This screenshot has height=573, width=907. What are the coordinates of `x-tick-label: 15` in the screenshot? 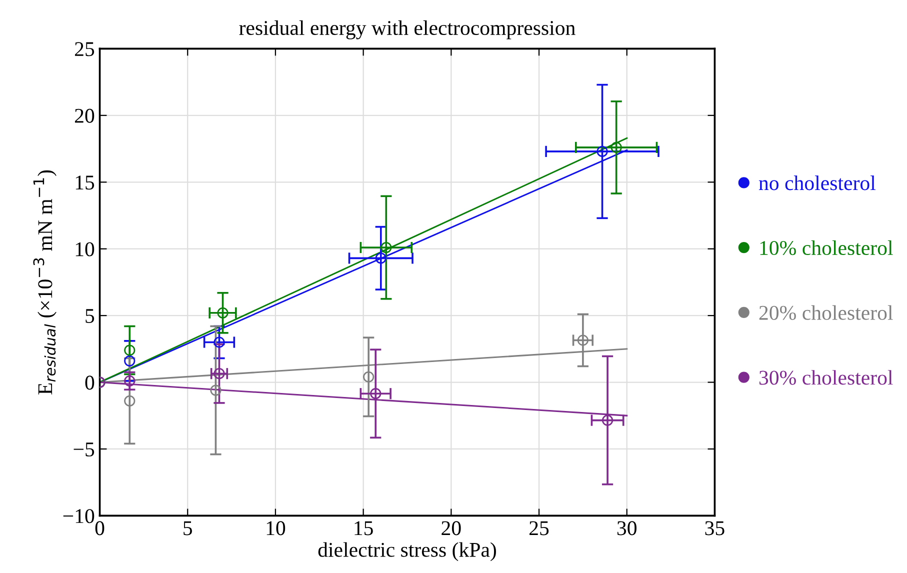 It's located at (363, 528).